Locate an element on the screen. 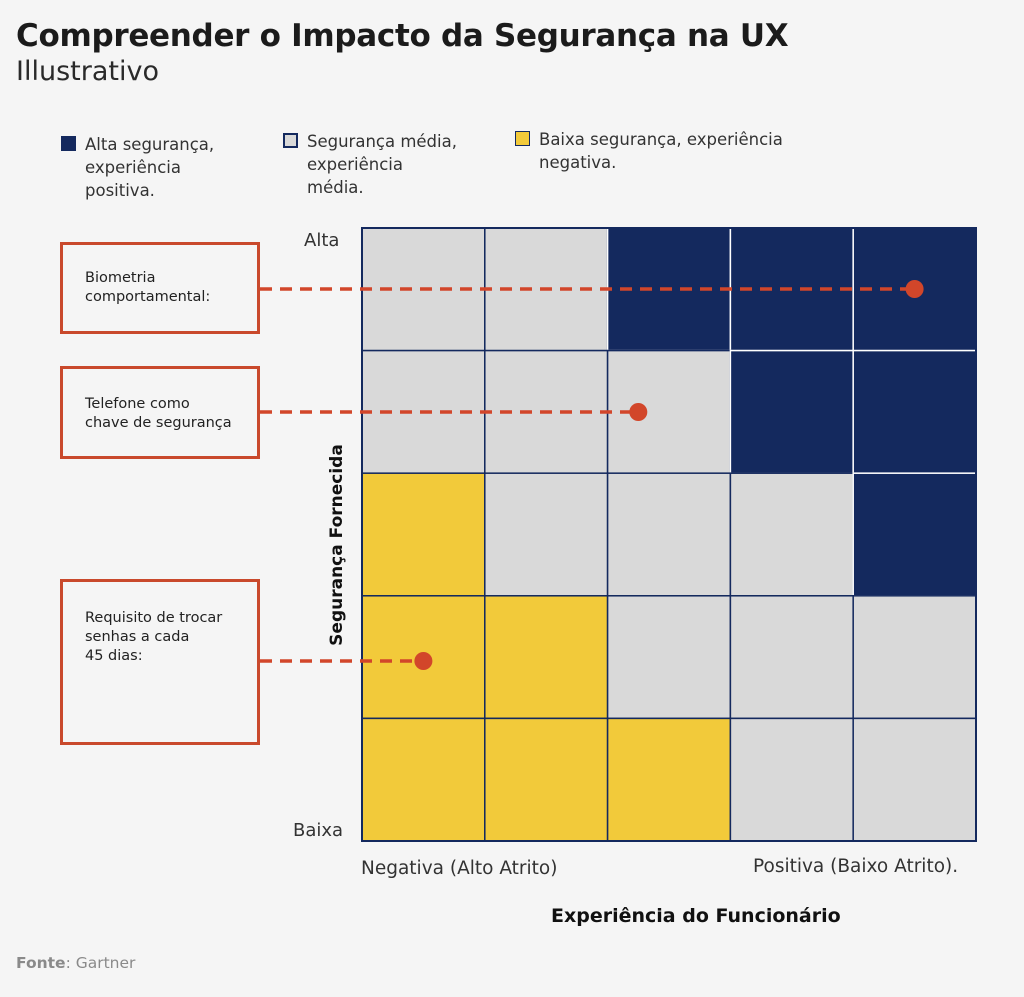 This screenshot has width=1024, height=997. callout-text: Requisito de trocar senhas a cada 45 dias: is located at coordinates (154, 637).